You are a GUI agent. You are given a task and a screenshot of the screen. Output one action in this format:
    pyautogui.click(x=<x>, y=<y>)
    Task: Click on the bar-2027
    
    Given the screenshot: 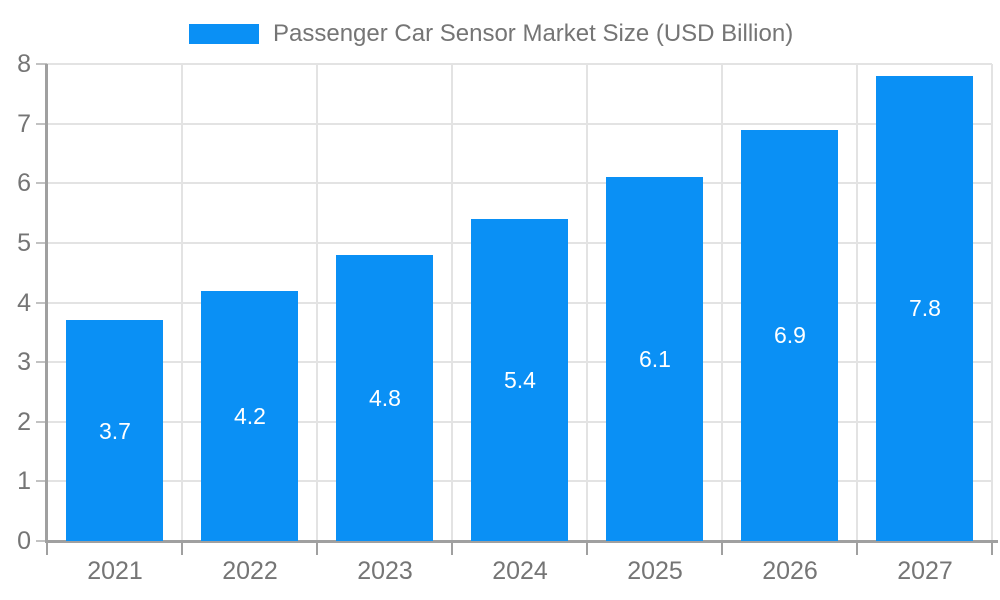 What is the action you would take?
    pyautogui.click(x=924, y=308)
    